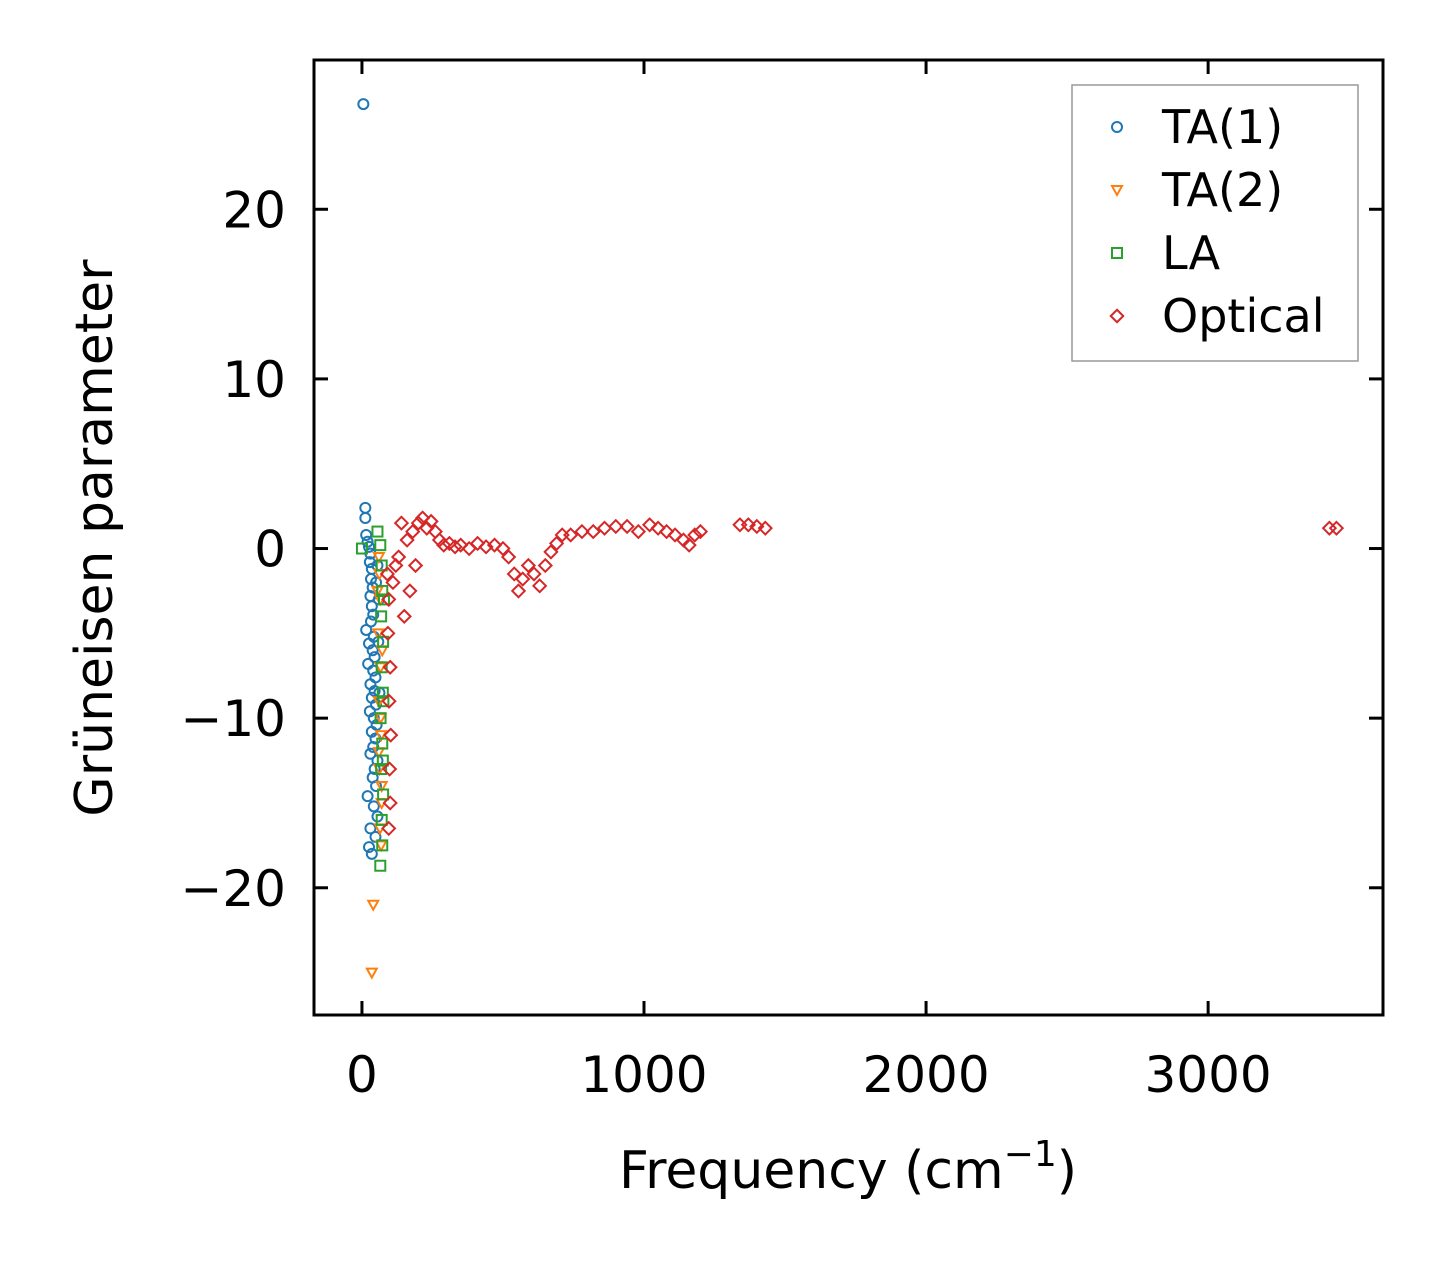  I want to click on legend-label: LA, so click(1191, 253).